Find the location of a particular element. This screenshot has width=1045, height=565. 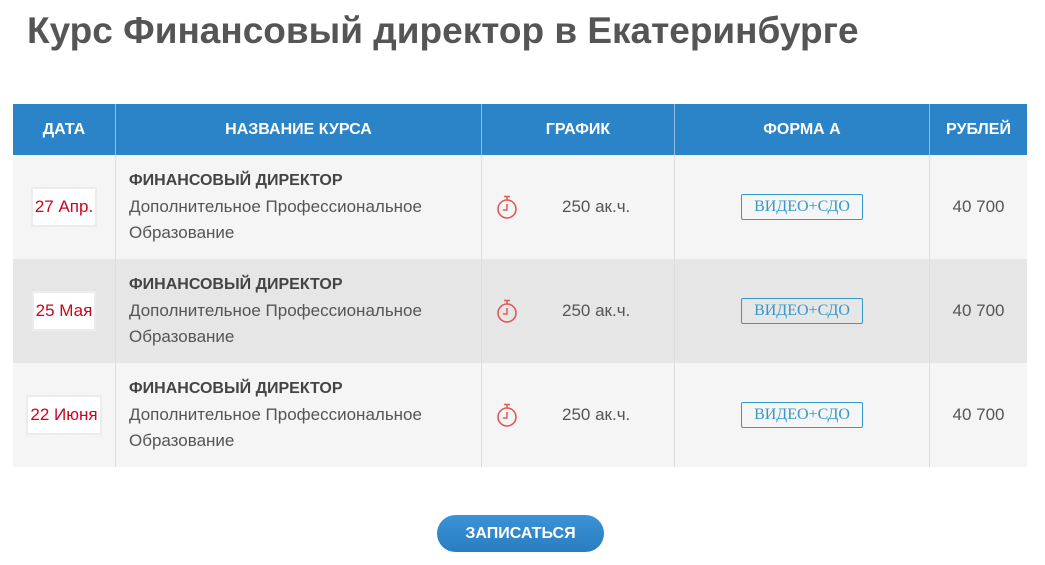

header-course: НАЗВАНИЕ КУРСА is located at coordinates (298, 129).